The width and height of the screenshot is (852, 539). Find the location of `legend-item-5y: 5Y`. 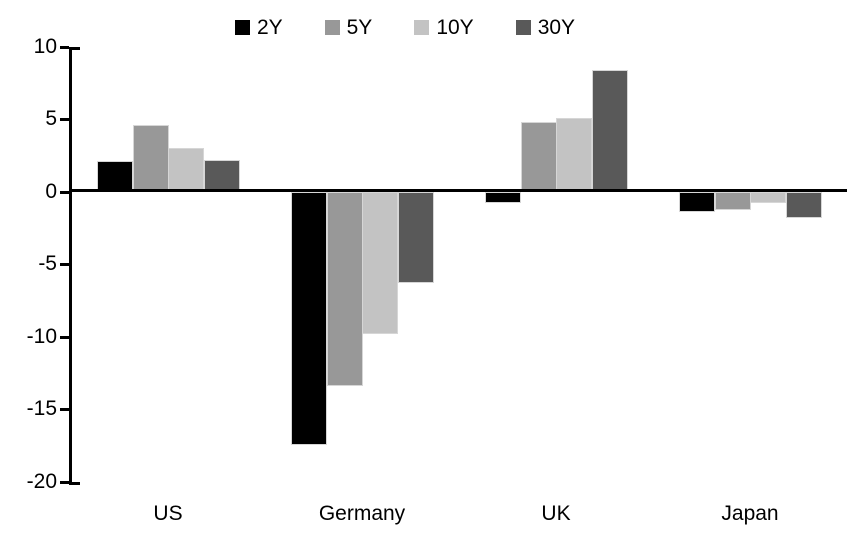

legend-item-5y: 5Y is located at coordinates (348, 27).